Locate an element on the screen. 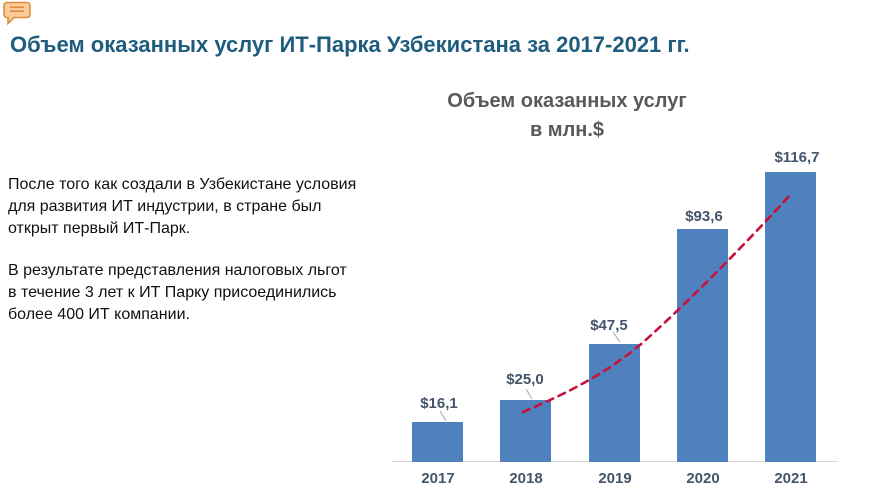  bar-2019 is located at coordinates (614, 403).